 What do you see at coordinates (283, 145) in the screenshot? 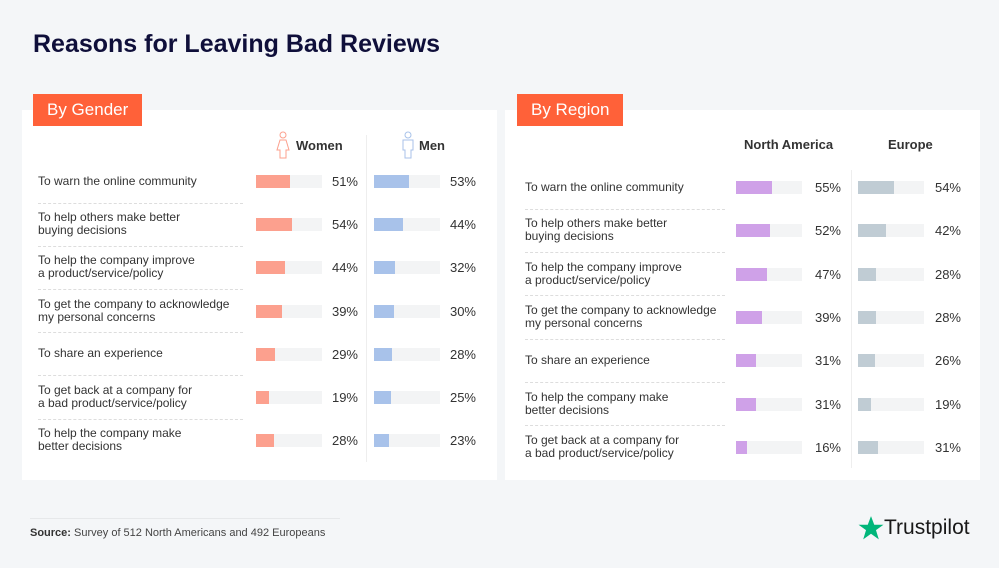
I see `woman-icon` at bounding box center [283, 145].